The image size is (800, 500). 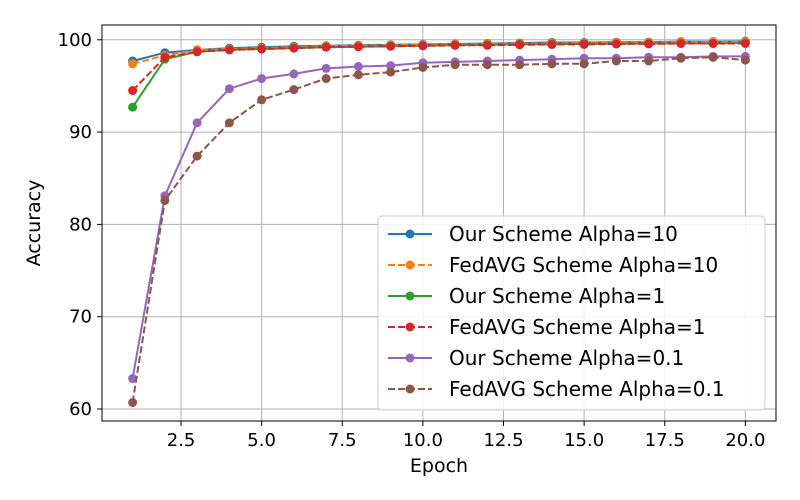 What do you see at coordinates (583, 265) in the screenshot?
I see `legend-label: FedAVG Scheme Alpha=10` at bounding box center [583, 265].